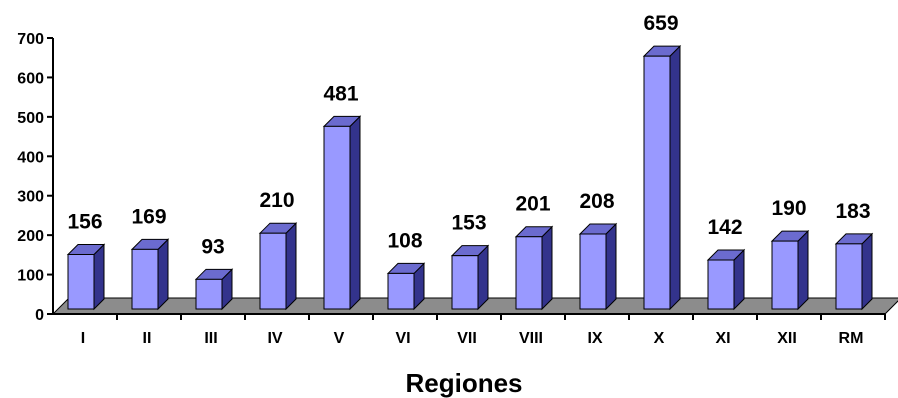 Image resolution: width=898 pixels, height=398 pixels. Describe the element at coordinates (30, 197) in the screenshot. I see `y-tick-label: 300` at that location.